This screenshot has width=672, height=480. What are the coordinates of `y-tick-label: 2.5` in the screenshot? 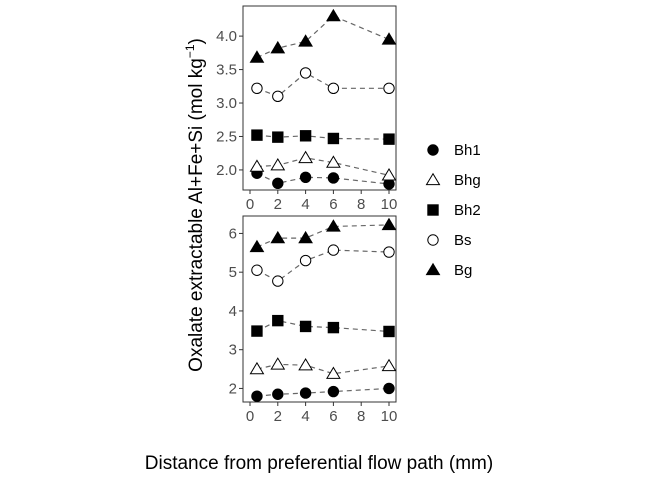 It's located at (226, 136).